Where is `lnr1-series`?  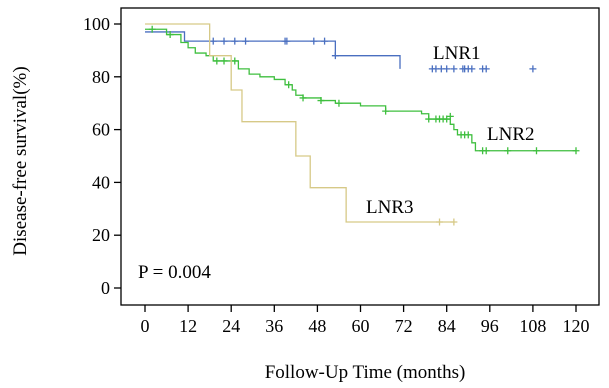
lnr1-series is located at coordinates (341, 52).